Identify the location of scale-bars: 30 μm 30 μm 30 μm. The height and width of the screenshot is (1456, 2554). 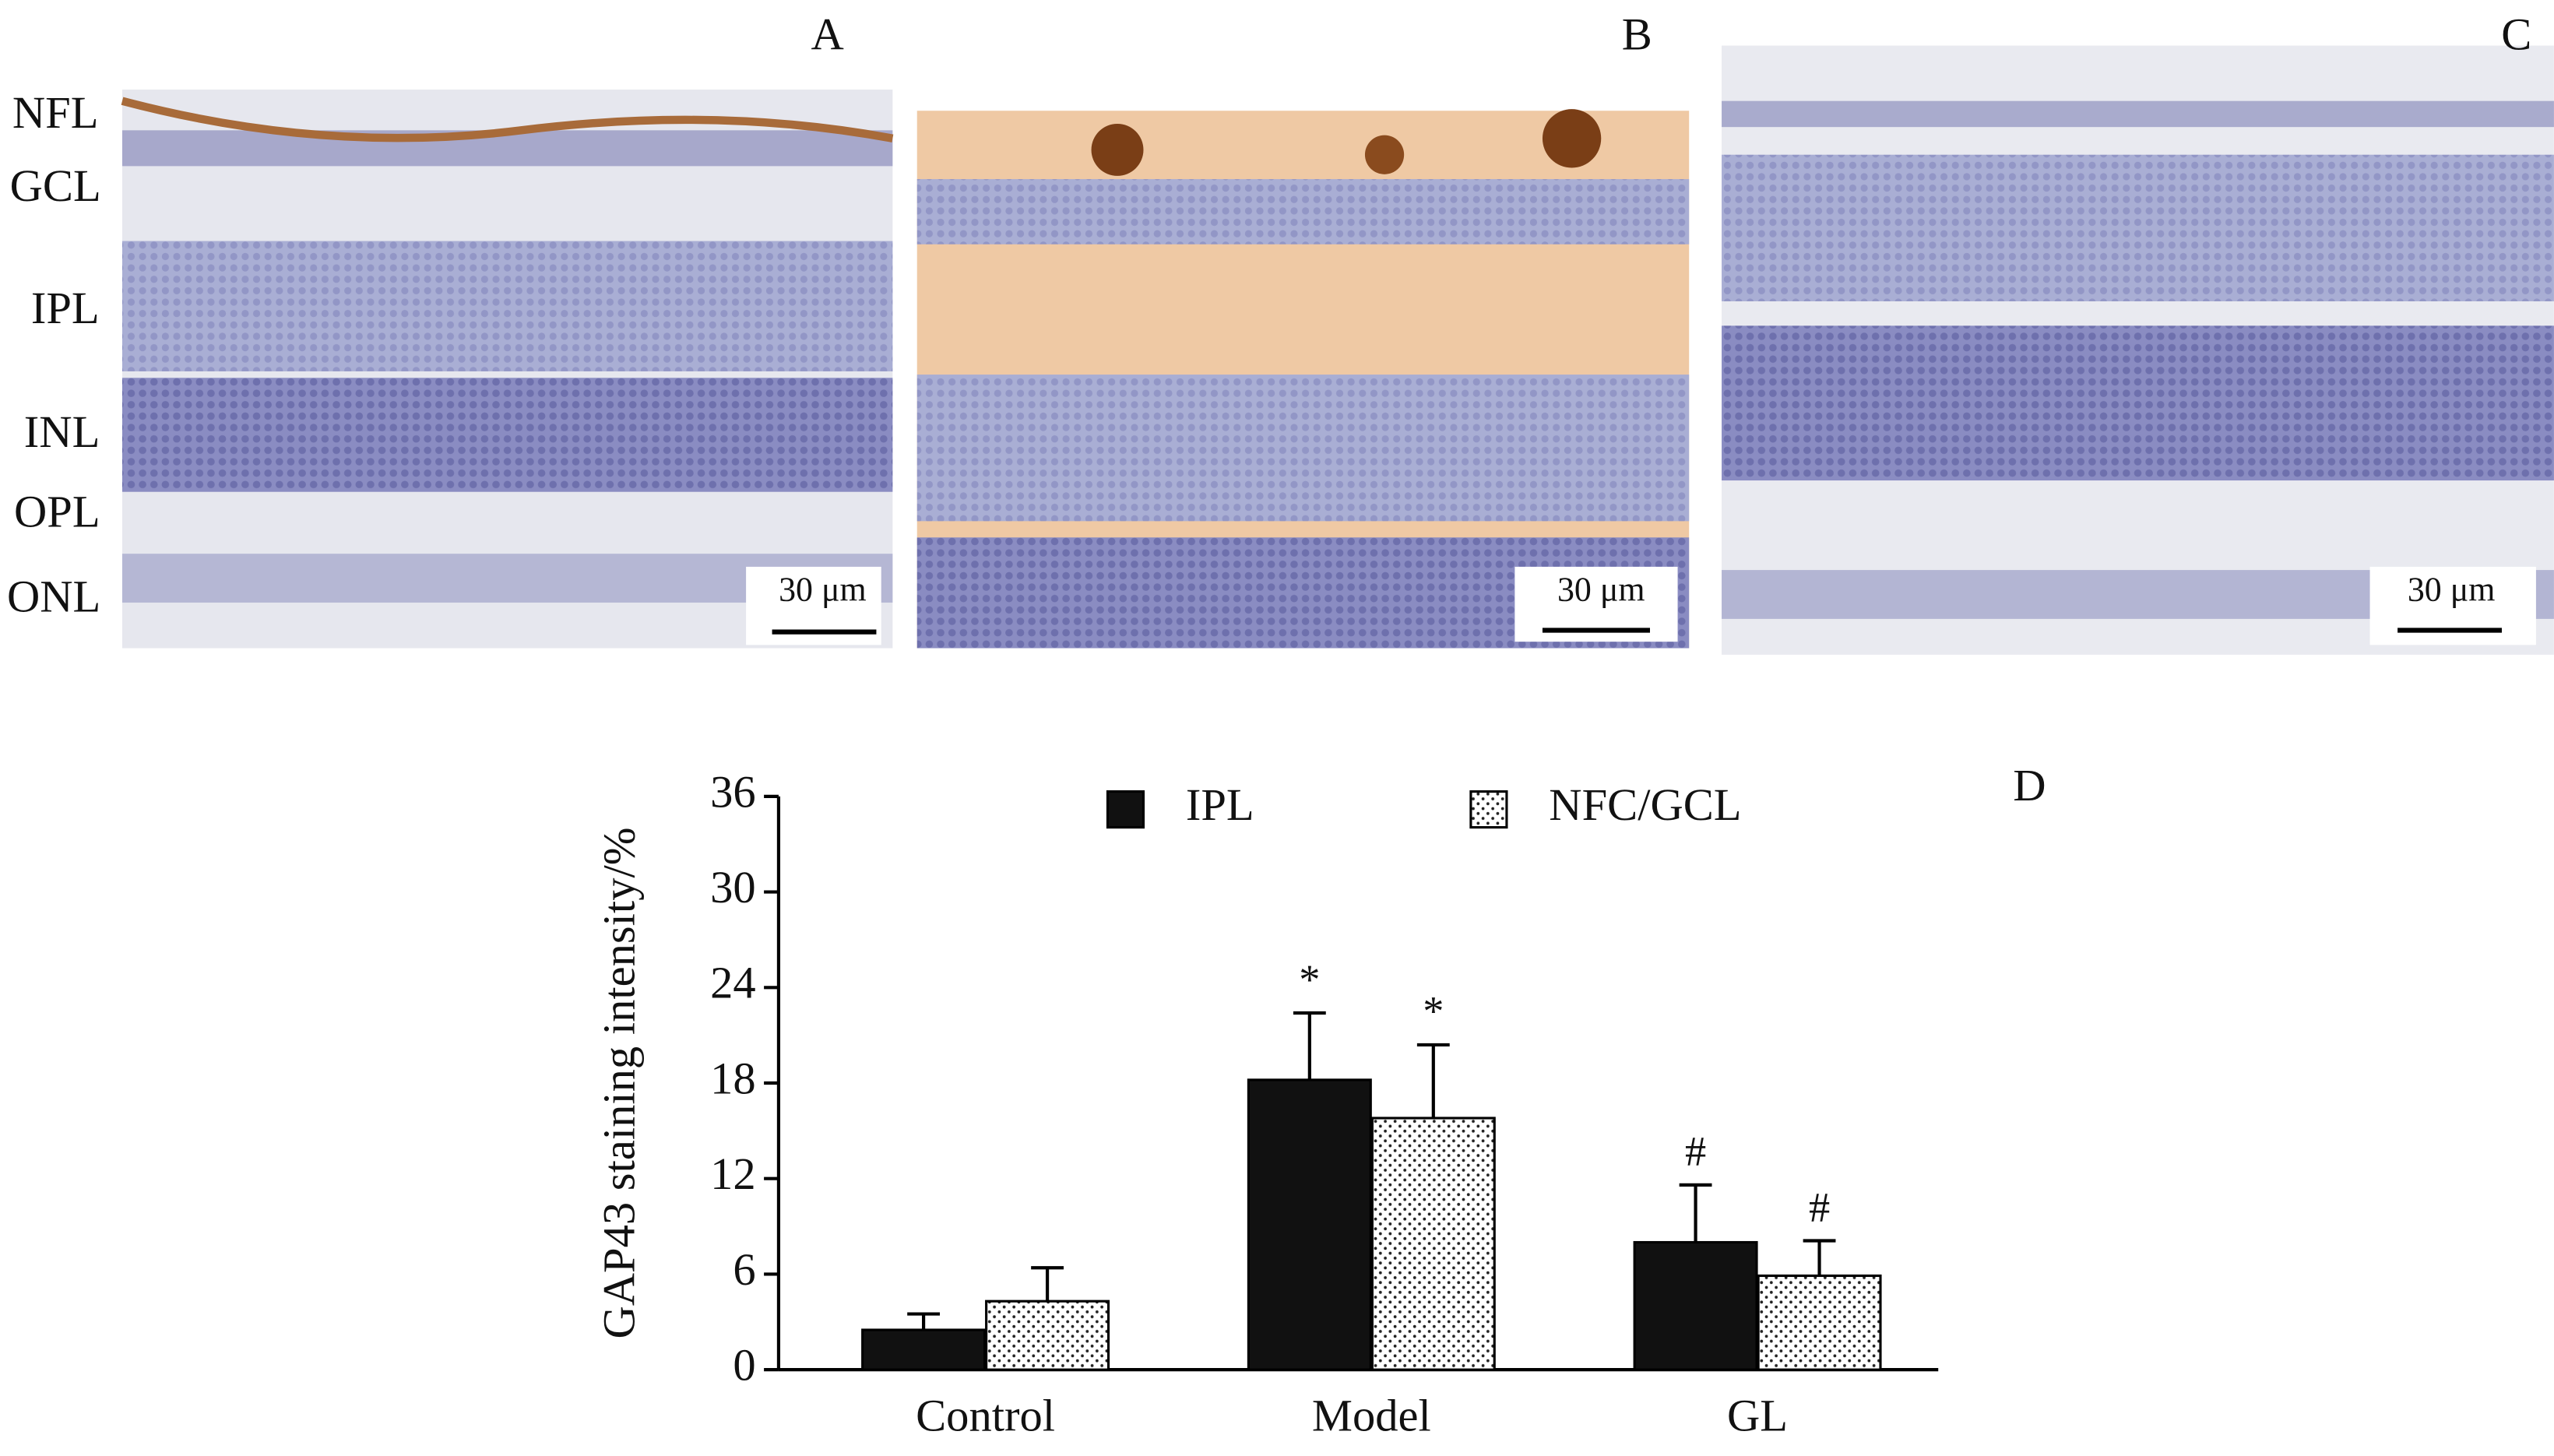
(1641, 605).